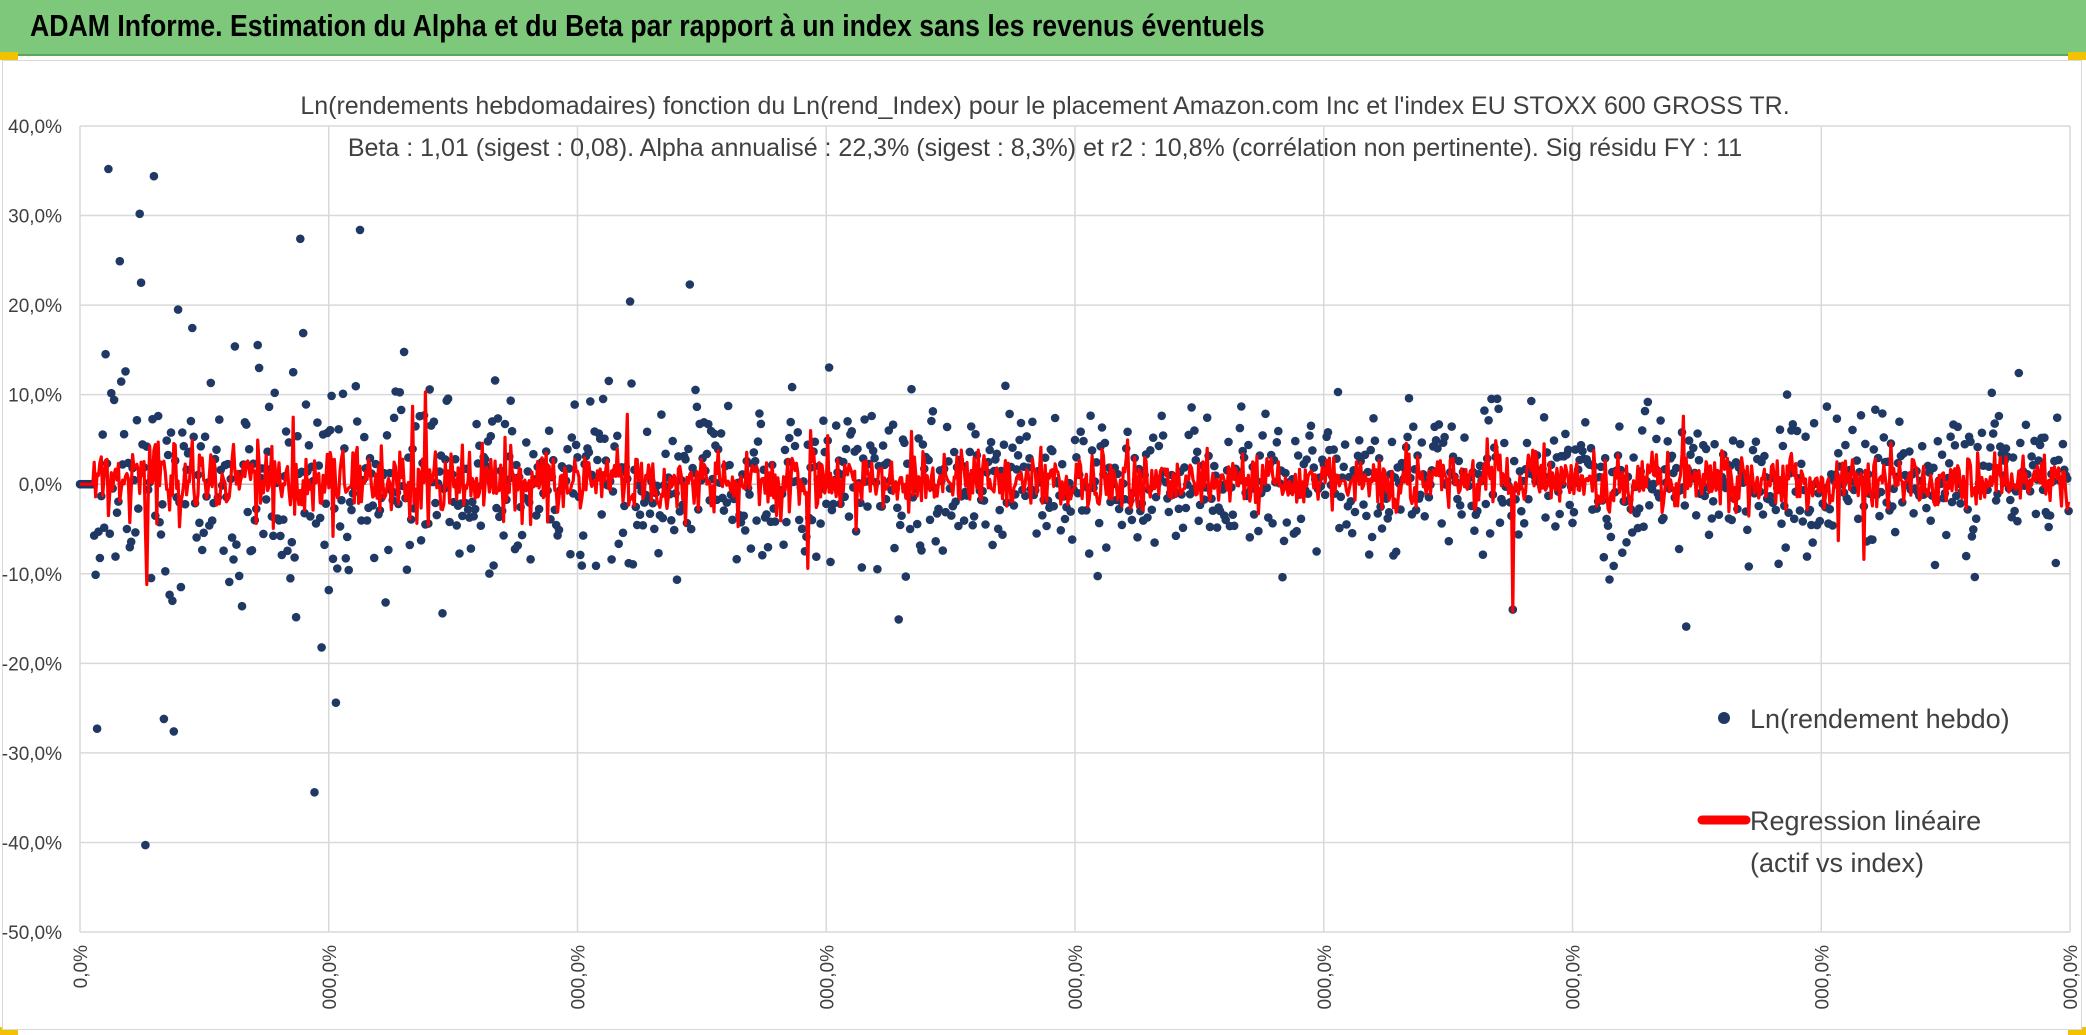 The height and width of the screenshot is (1035, 2086). I want to click on y-tick-label: -30,0%, so click(32, 754).